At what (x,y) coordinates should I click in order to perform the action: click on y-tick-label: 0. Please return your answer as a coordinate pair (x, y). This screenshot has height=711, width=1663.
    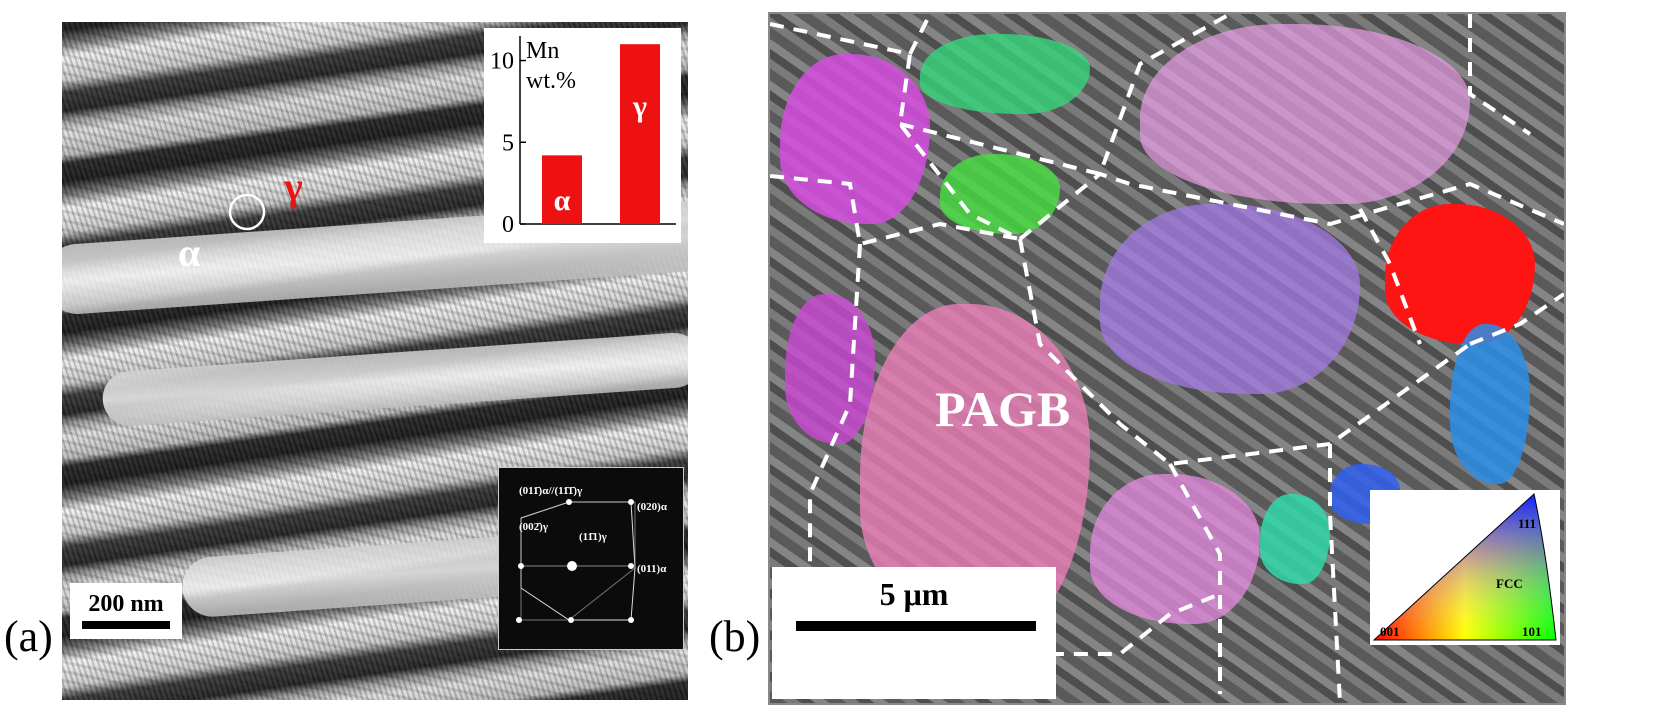
    Looking at the image, I should click on (508, 225).